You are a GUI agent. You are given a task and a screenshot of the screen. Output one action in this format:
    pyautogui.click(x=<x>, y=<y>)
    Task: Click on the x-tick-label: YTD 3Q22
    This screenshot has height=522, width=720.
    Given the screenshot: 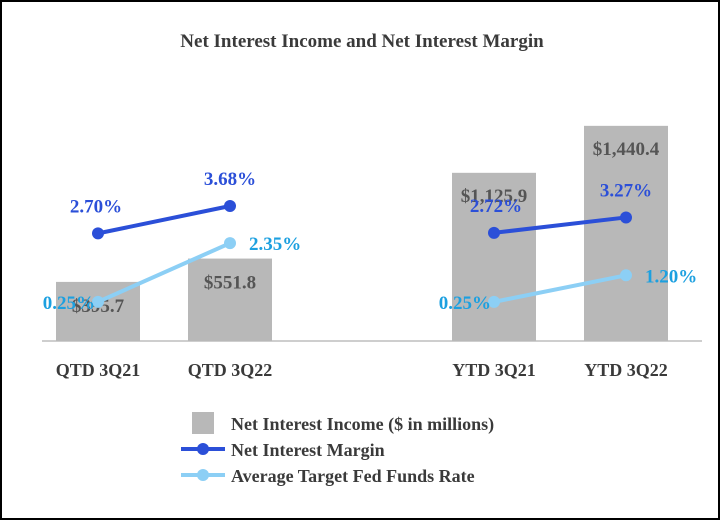 What is the action you would take?
    pyautogui.click(x=626, y=370)
    